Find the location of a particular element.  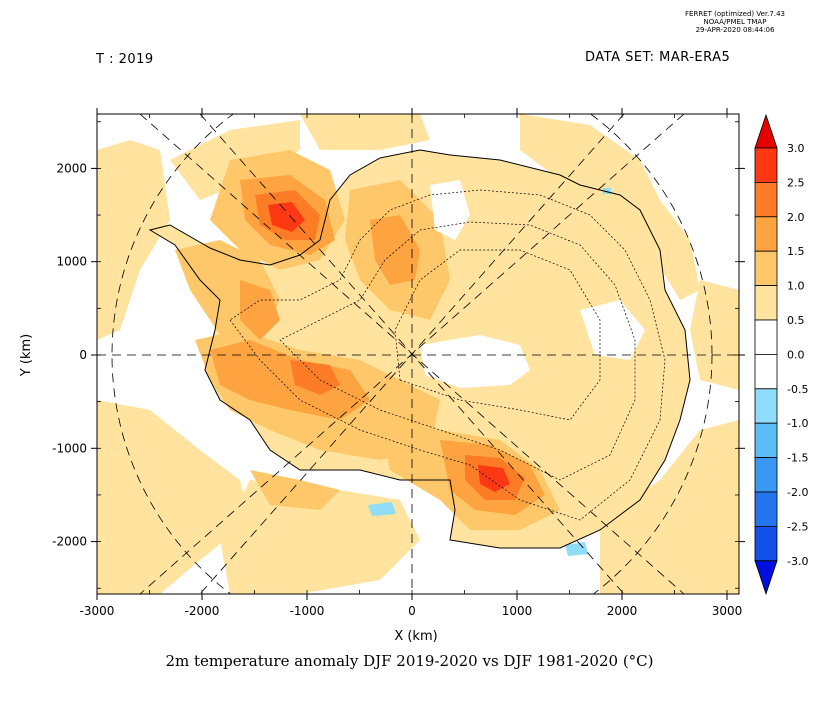

colorbar-label: -1.0 is located at coordinates (797, 423).